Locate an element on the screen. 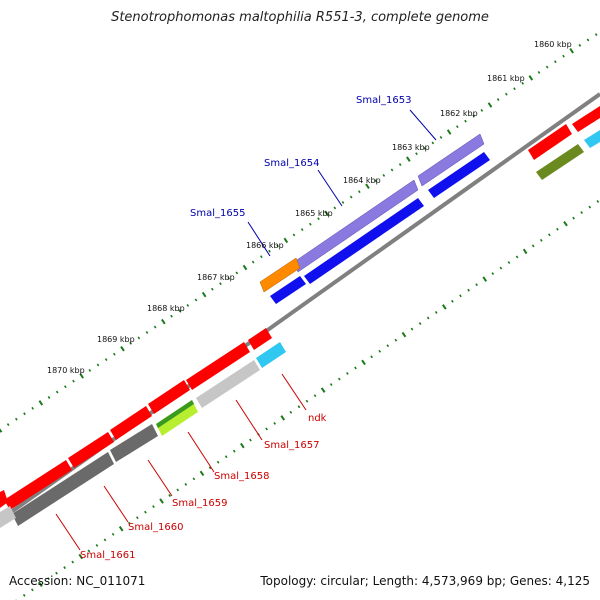  gene-label-smal-1658: Smal_1658 is located at coordinates (241, 476).